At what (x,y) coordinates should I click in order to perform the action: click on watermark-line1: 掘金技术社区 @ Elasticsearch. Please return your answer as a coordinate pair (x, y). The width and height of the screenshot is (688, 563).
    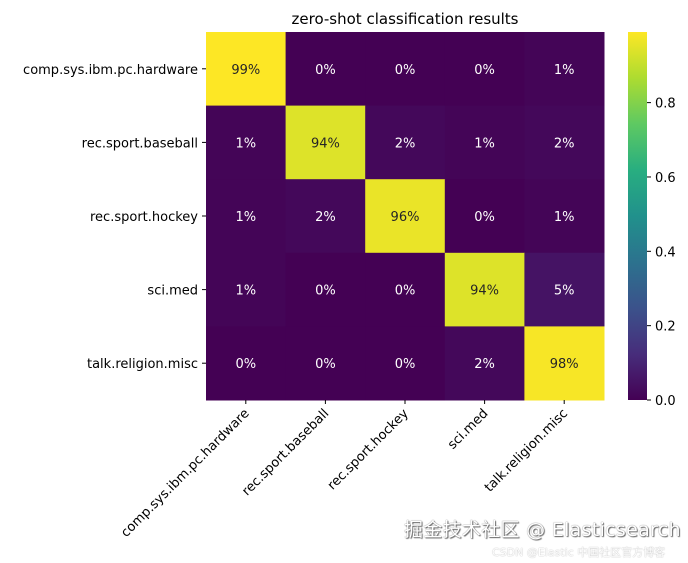
    Looking at the image, I should click on (542, 530).